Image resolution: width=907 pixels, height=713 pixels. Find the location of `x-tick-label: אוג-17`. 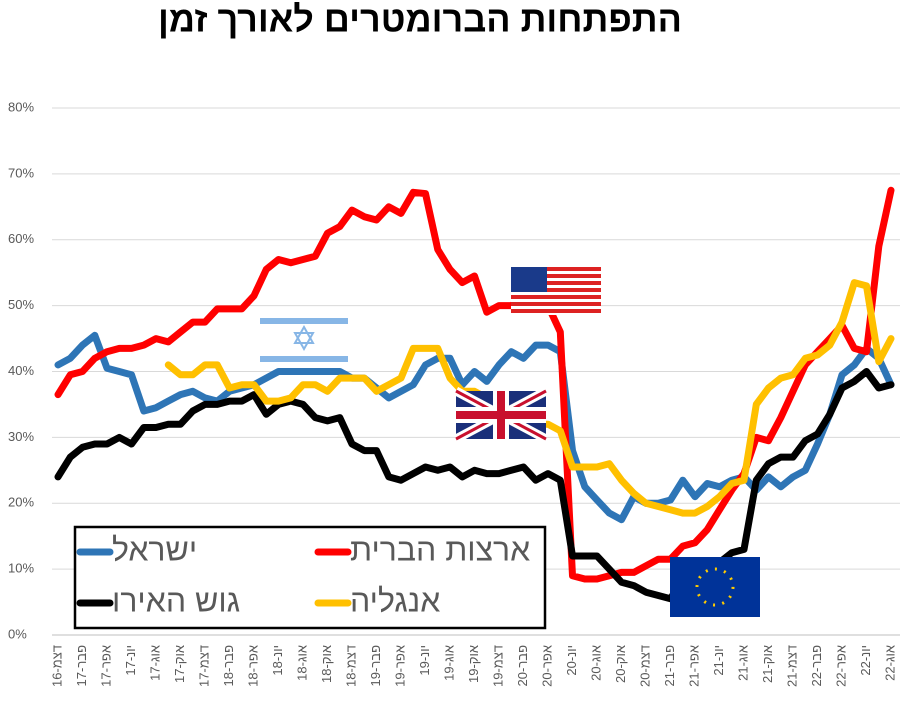

x-tick-label: אוג-17 is located at coordinates (154, 663).